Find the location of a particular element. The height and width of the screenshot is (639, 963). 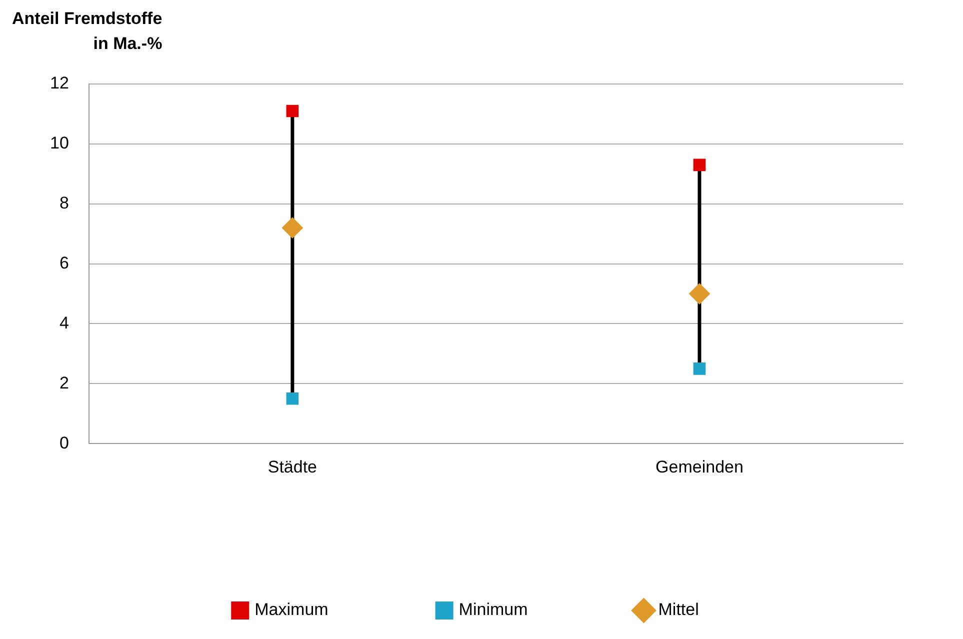

legend-label: Maximum is located at coordinates (291, 610).